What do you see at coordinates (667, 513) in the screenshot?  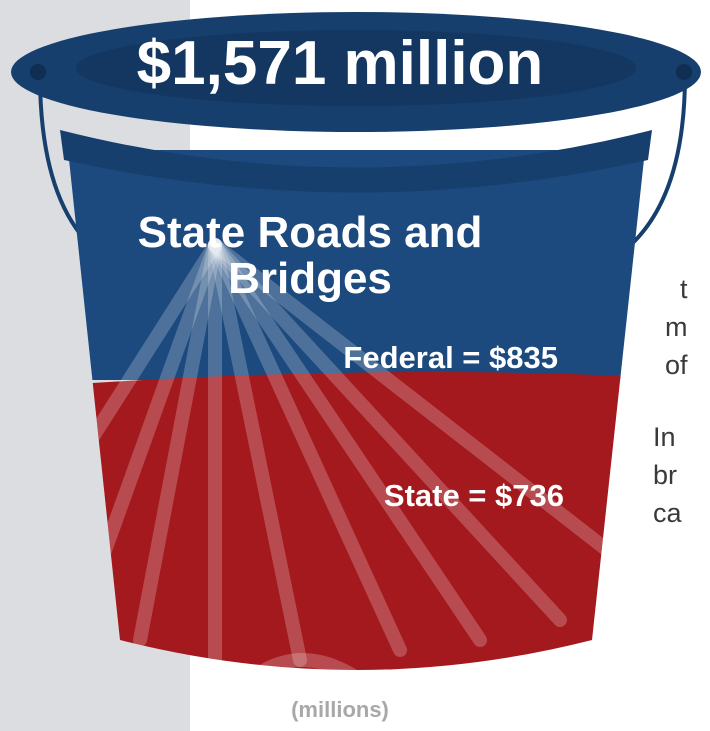 I see `side-text-fragment: ca` at bounding box center [667, 513].